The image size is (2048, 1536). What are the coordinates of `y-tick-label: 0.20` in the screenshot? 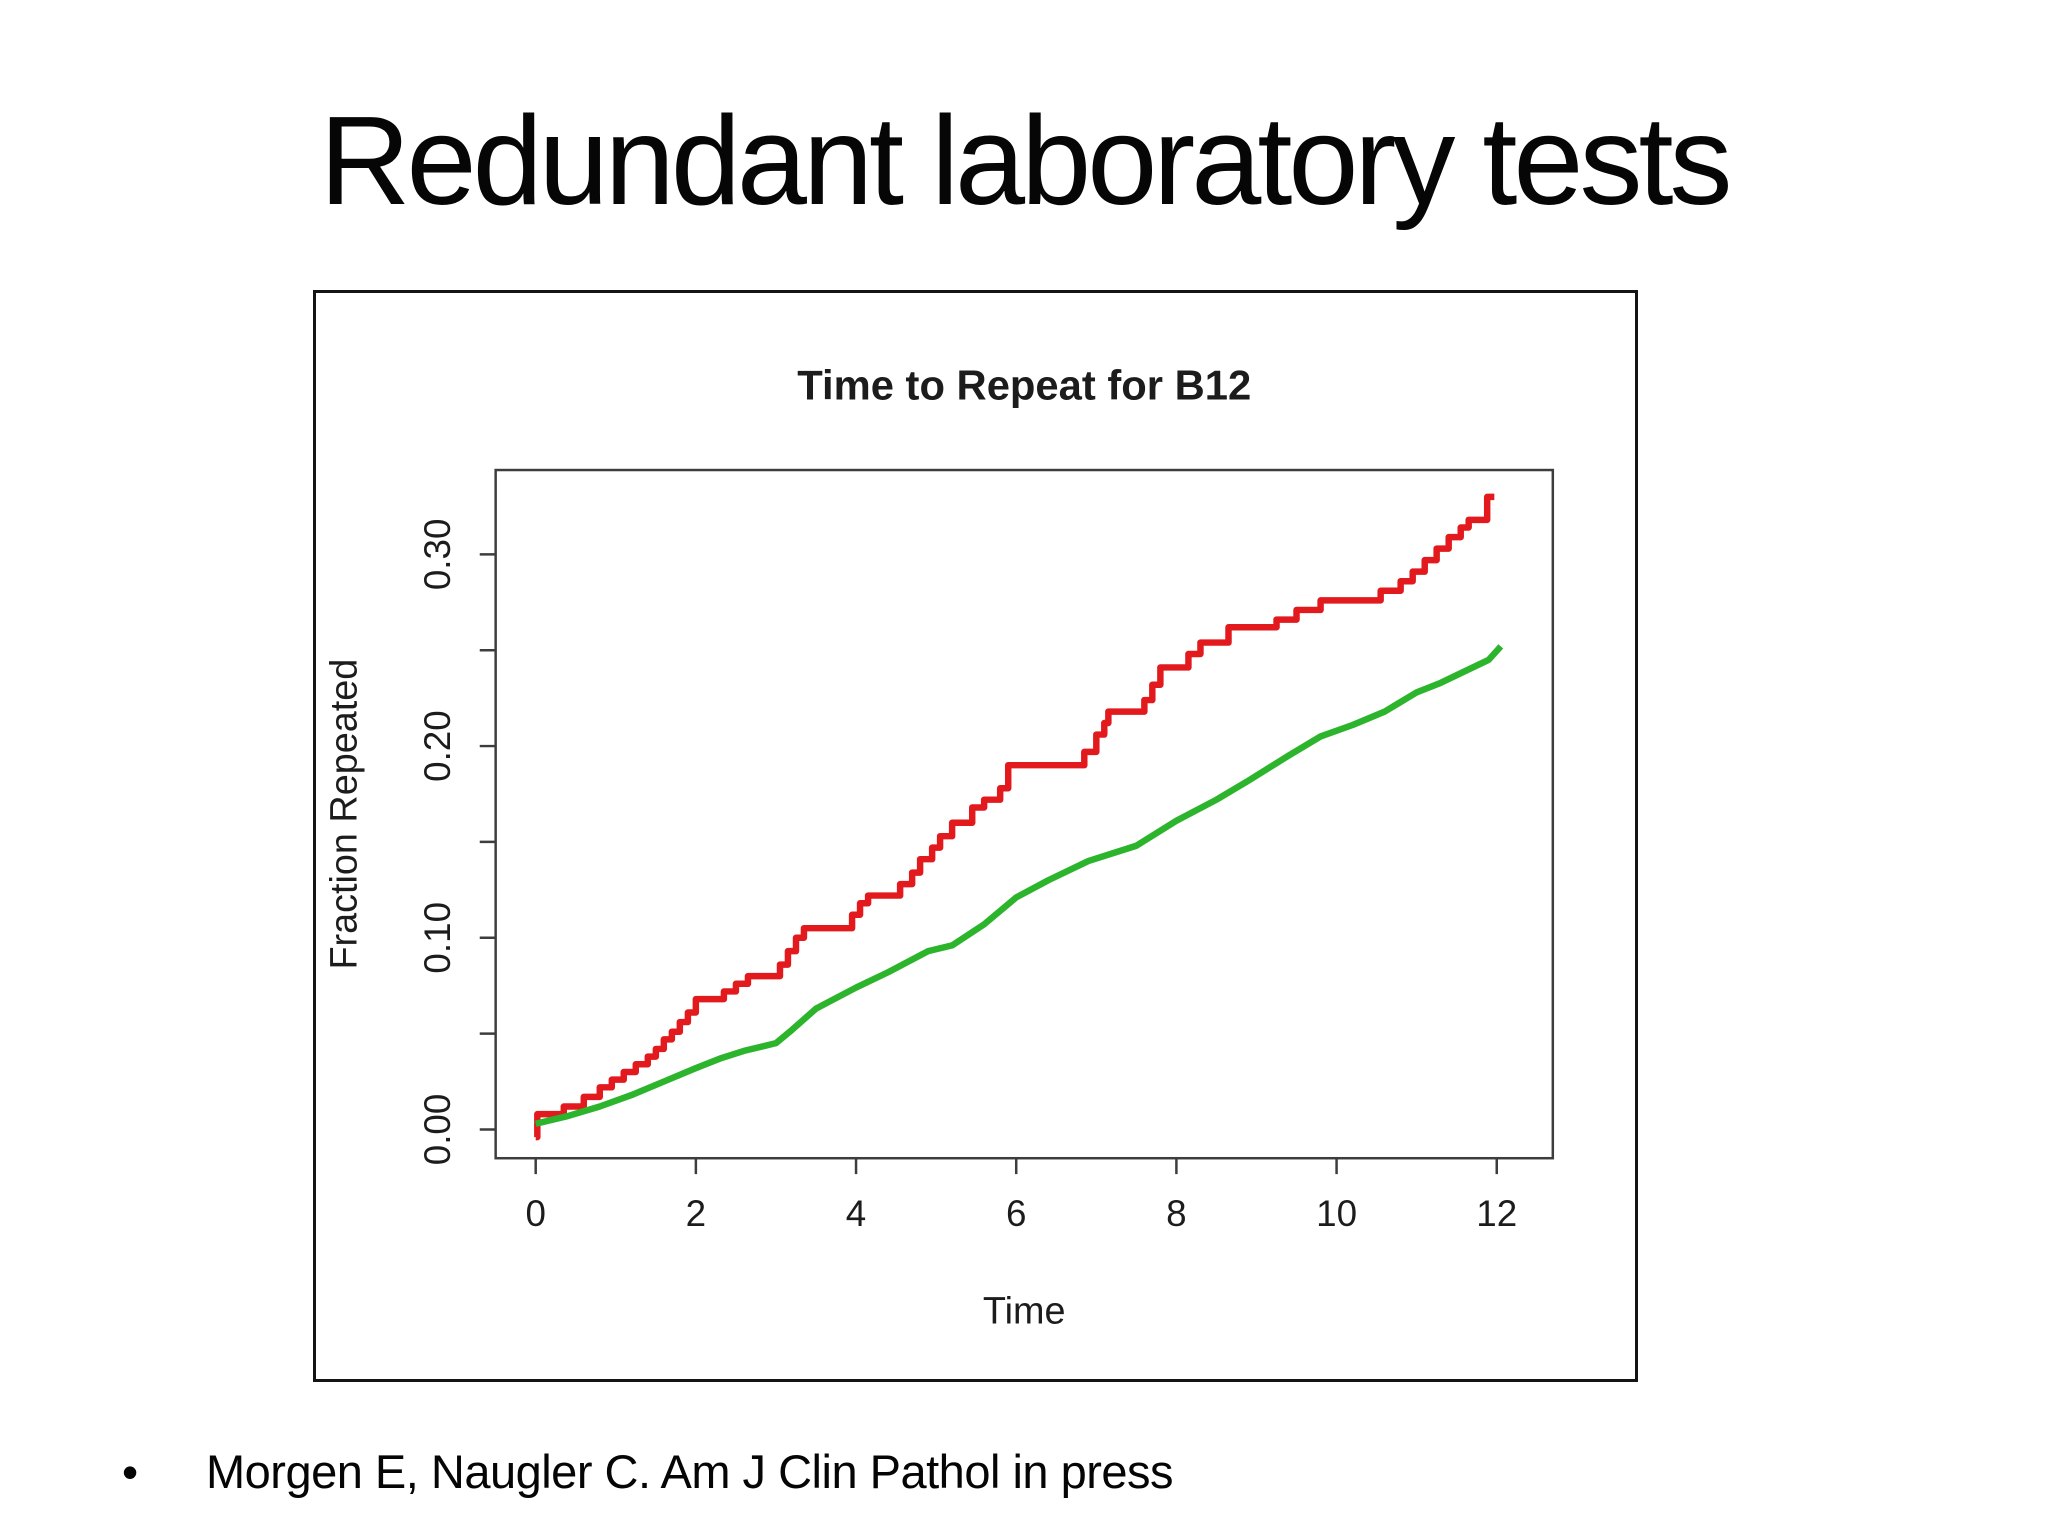 It's located at (437, 746).